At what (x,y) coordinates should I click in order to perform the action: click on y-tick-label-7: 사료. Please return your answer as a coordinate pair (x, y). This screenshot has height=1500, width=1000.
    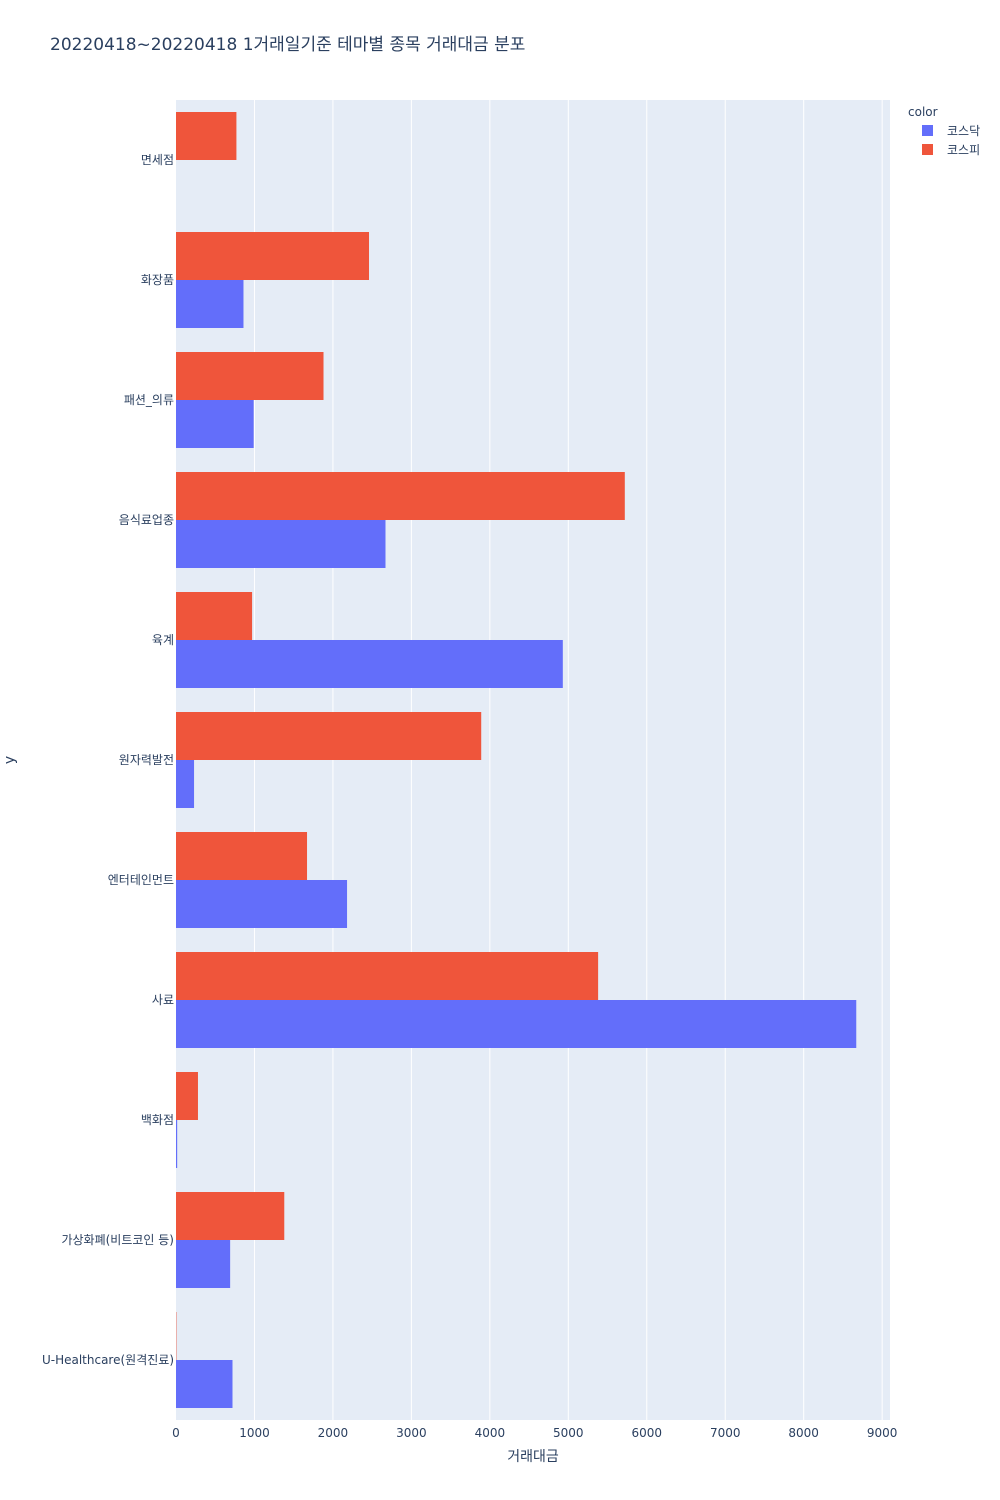
    Looking at the image, I should click on (163, 1000).